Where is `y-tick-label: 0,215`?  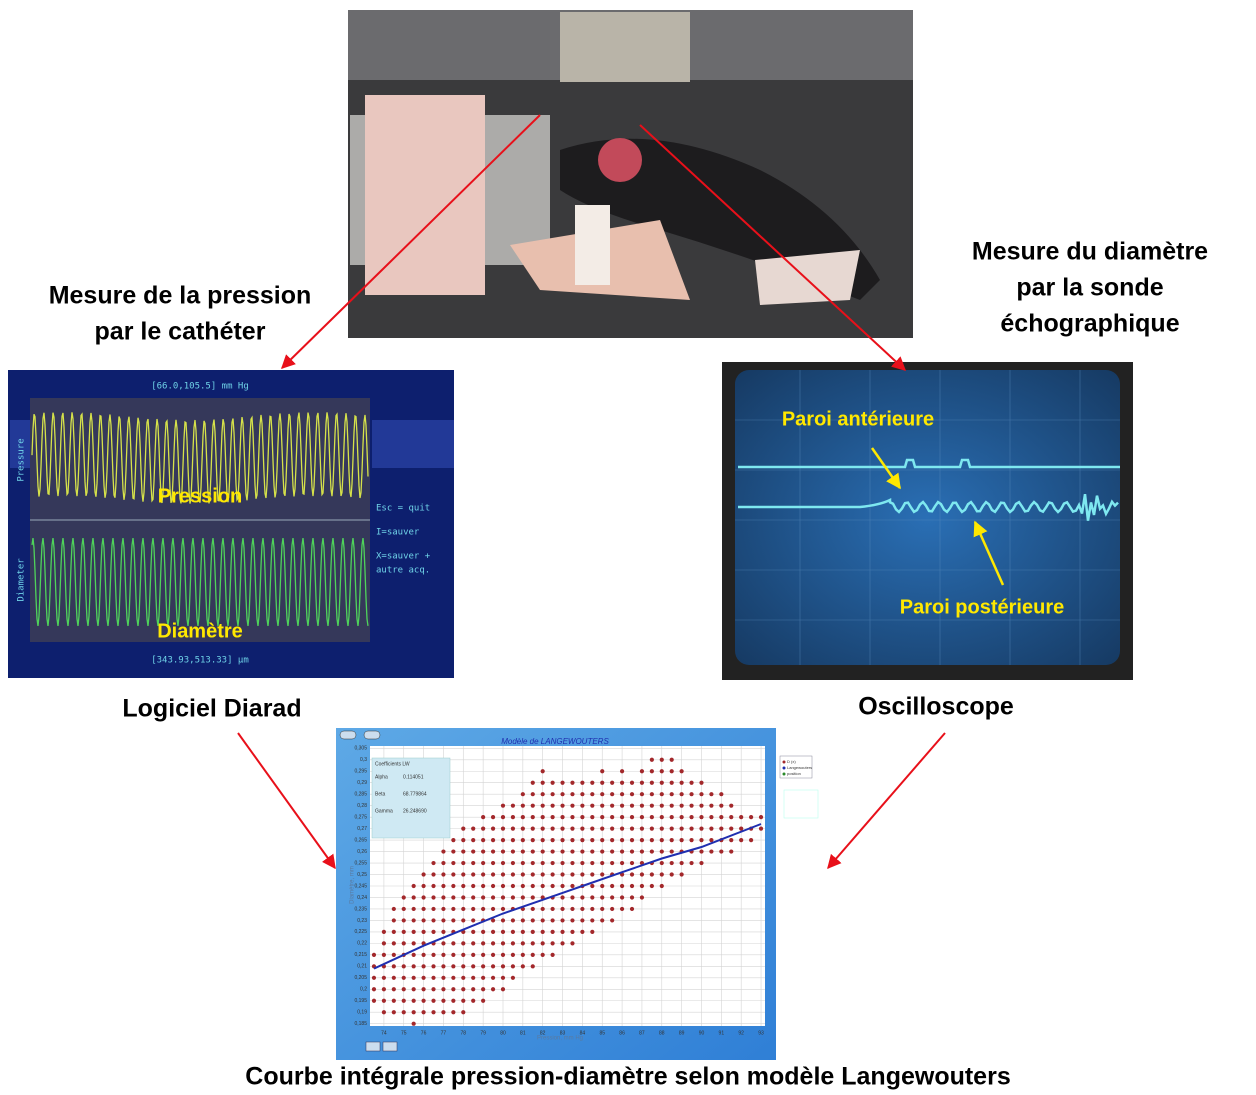 y-tick-label: 0,215 is located at coordinates (360, 955).